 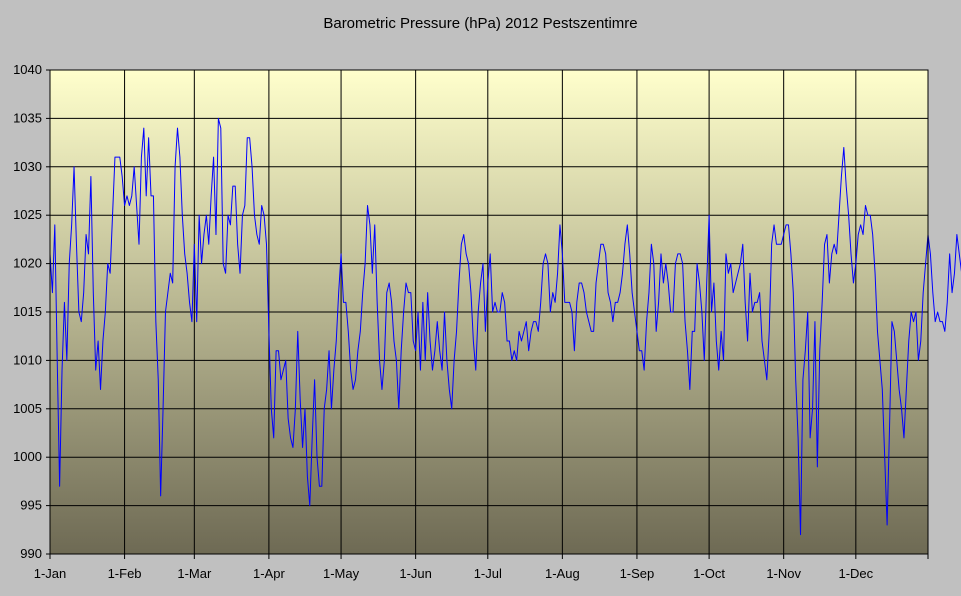 What do you see at coordinates (855, 573) in the screenshot?
I see `x-tick-label: 1-Dec` at bounding box center [855, 573].